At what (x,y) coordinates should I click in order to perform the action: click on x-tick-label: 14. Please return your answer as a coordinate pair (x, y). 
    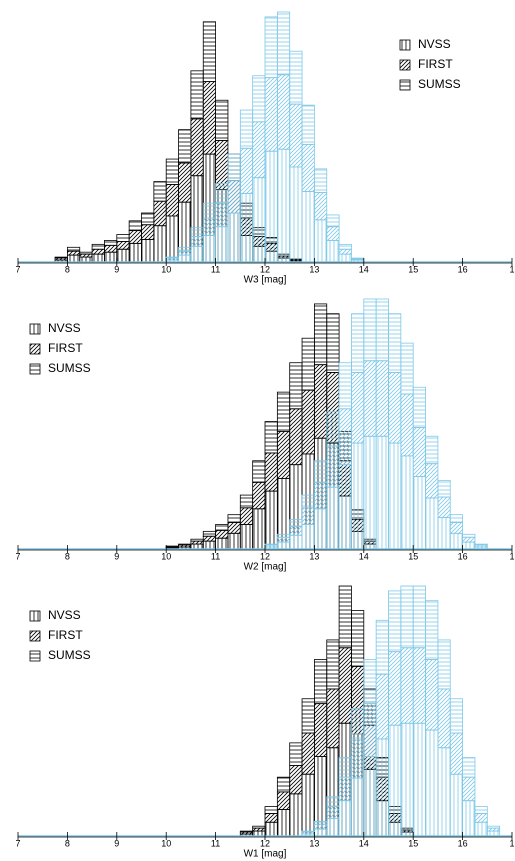
    Looking at the image, I should click on (364, 269).